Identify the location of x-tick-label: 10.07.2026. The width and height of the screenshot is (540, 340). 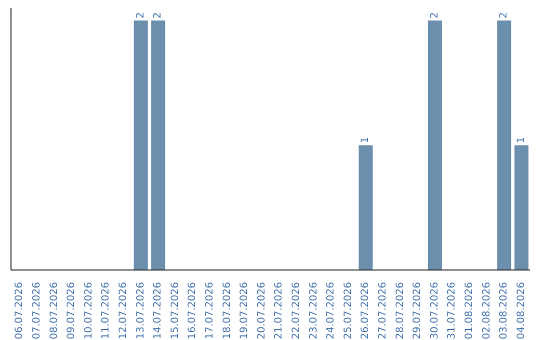
(88, 311).